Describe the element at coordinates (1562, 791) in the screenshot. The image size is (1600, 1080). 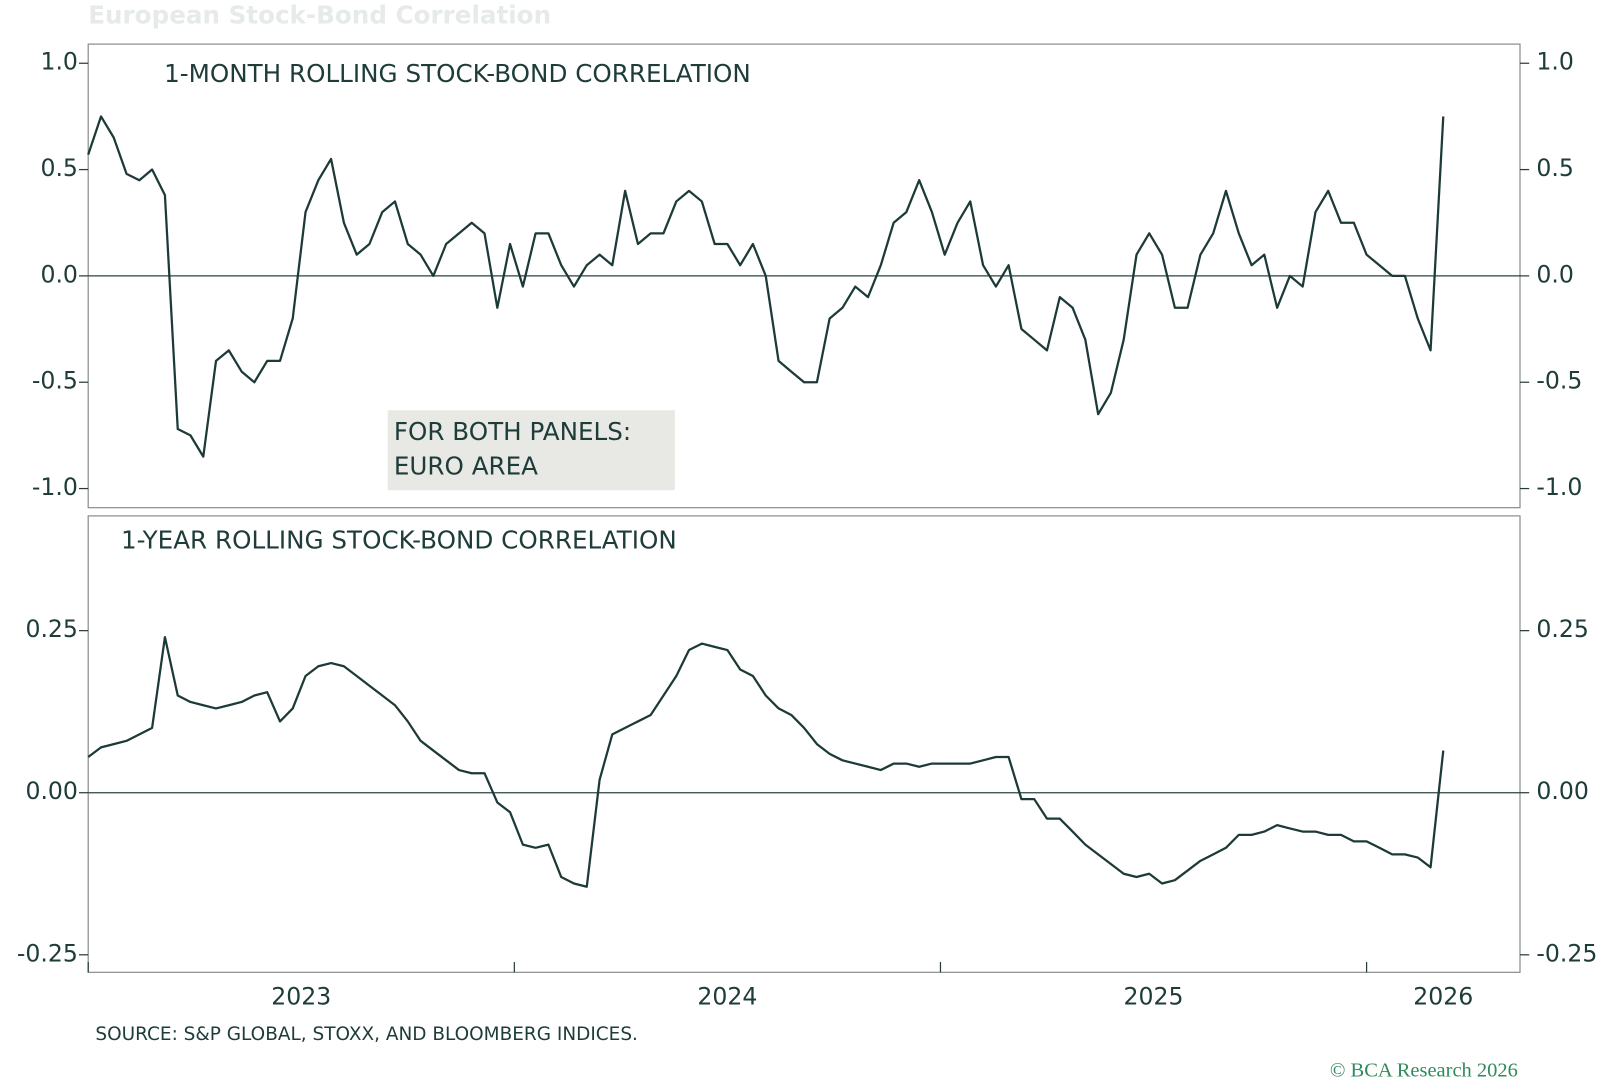
I see `y2-tick-label: 0.00` at that location.